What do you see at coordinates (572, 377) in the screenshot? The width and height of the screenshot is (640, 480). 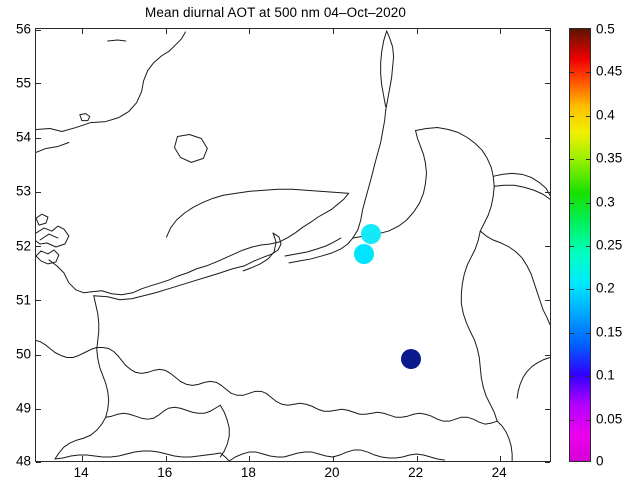 I see `cb-tick-0.1` at bounding box center [572, 377].